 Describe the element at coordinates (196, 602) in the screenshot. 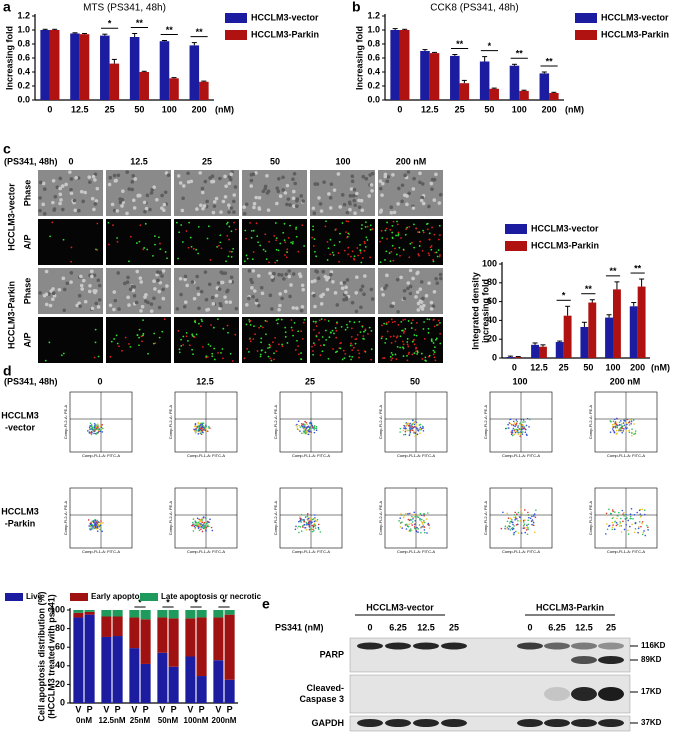

I see `significance-label: *` at that location.